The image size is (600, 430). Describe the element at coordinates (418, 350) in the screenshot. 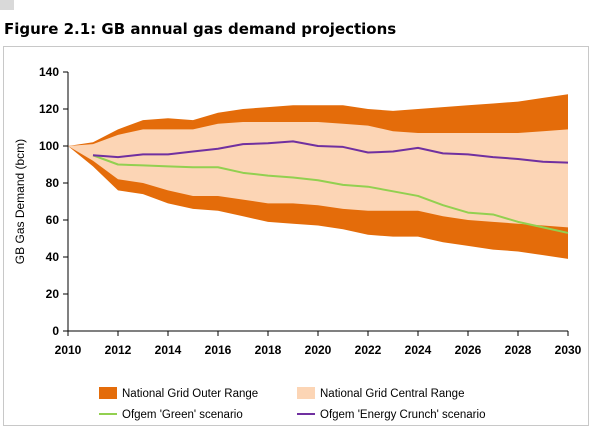

I see `x-tick-label: 2024` at that location.